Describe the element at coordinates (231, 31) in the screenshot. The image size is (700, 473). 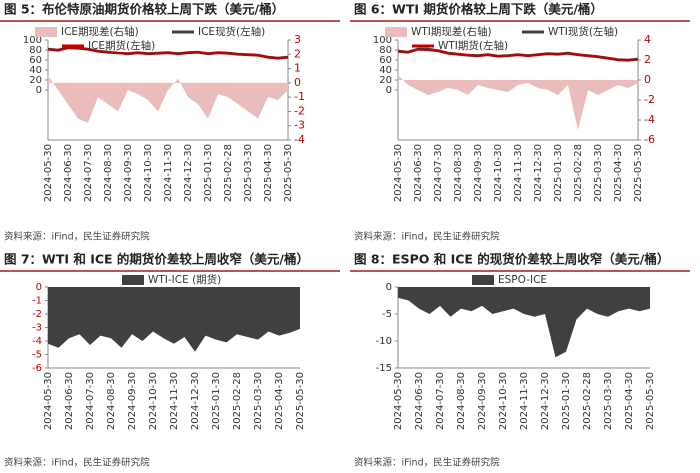
I see `legend-label: ICE现货(左轴)` at that location.